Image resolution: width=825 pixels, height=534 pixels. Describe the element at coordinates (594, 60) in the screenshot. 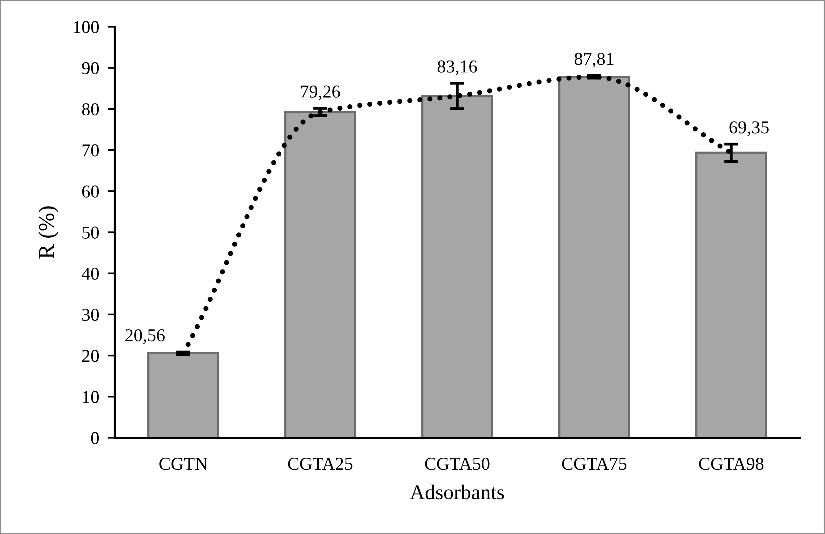

I see `data-label: 87,81` at that location.